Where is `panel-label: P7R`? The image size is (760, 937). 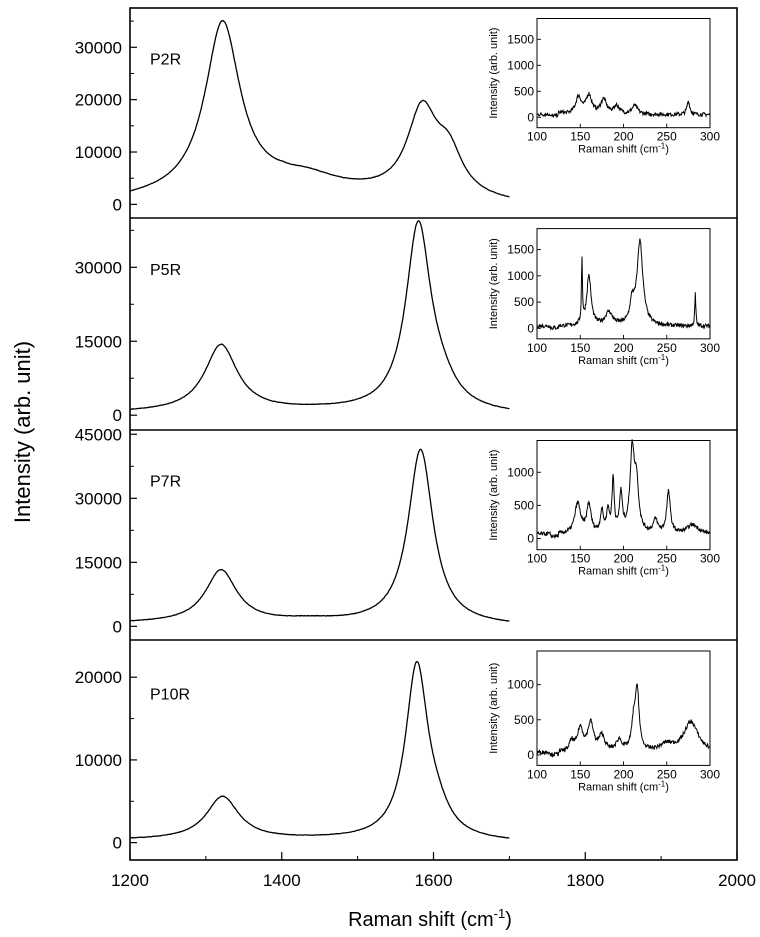
panel-label: P7R is located at coordinates (165, 482).